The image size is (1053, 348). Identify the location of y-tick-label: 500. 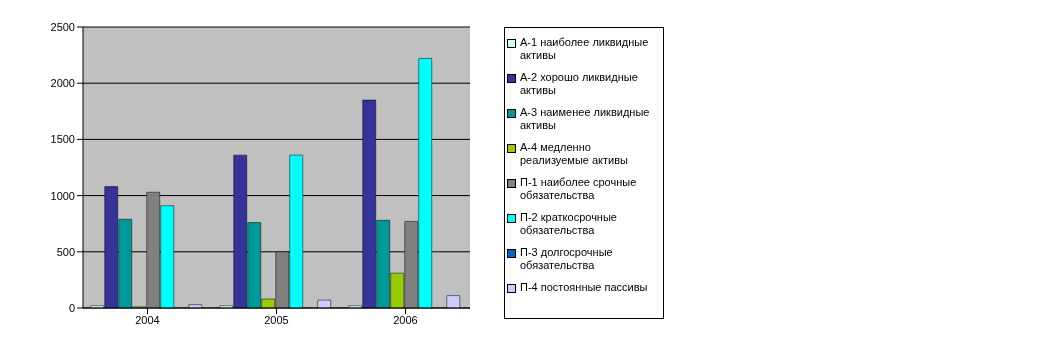
(65, 251).